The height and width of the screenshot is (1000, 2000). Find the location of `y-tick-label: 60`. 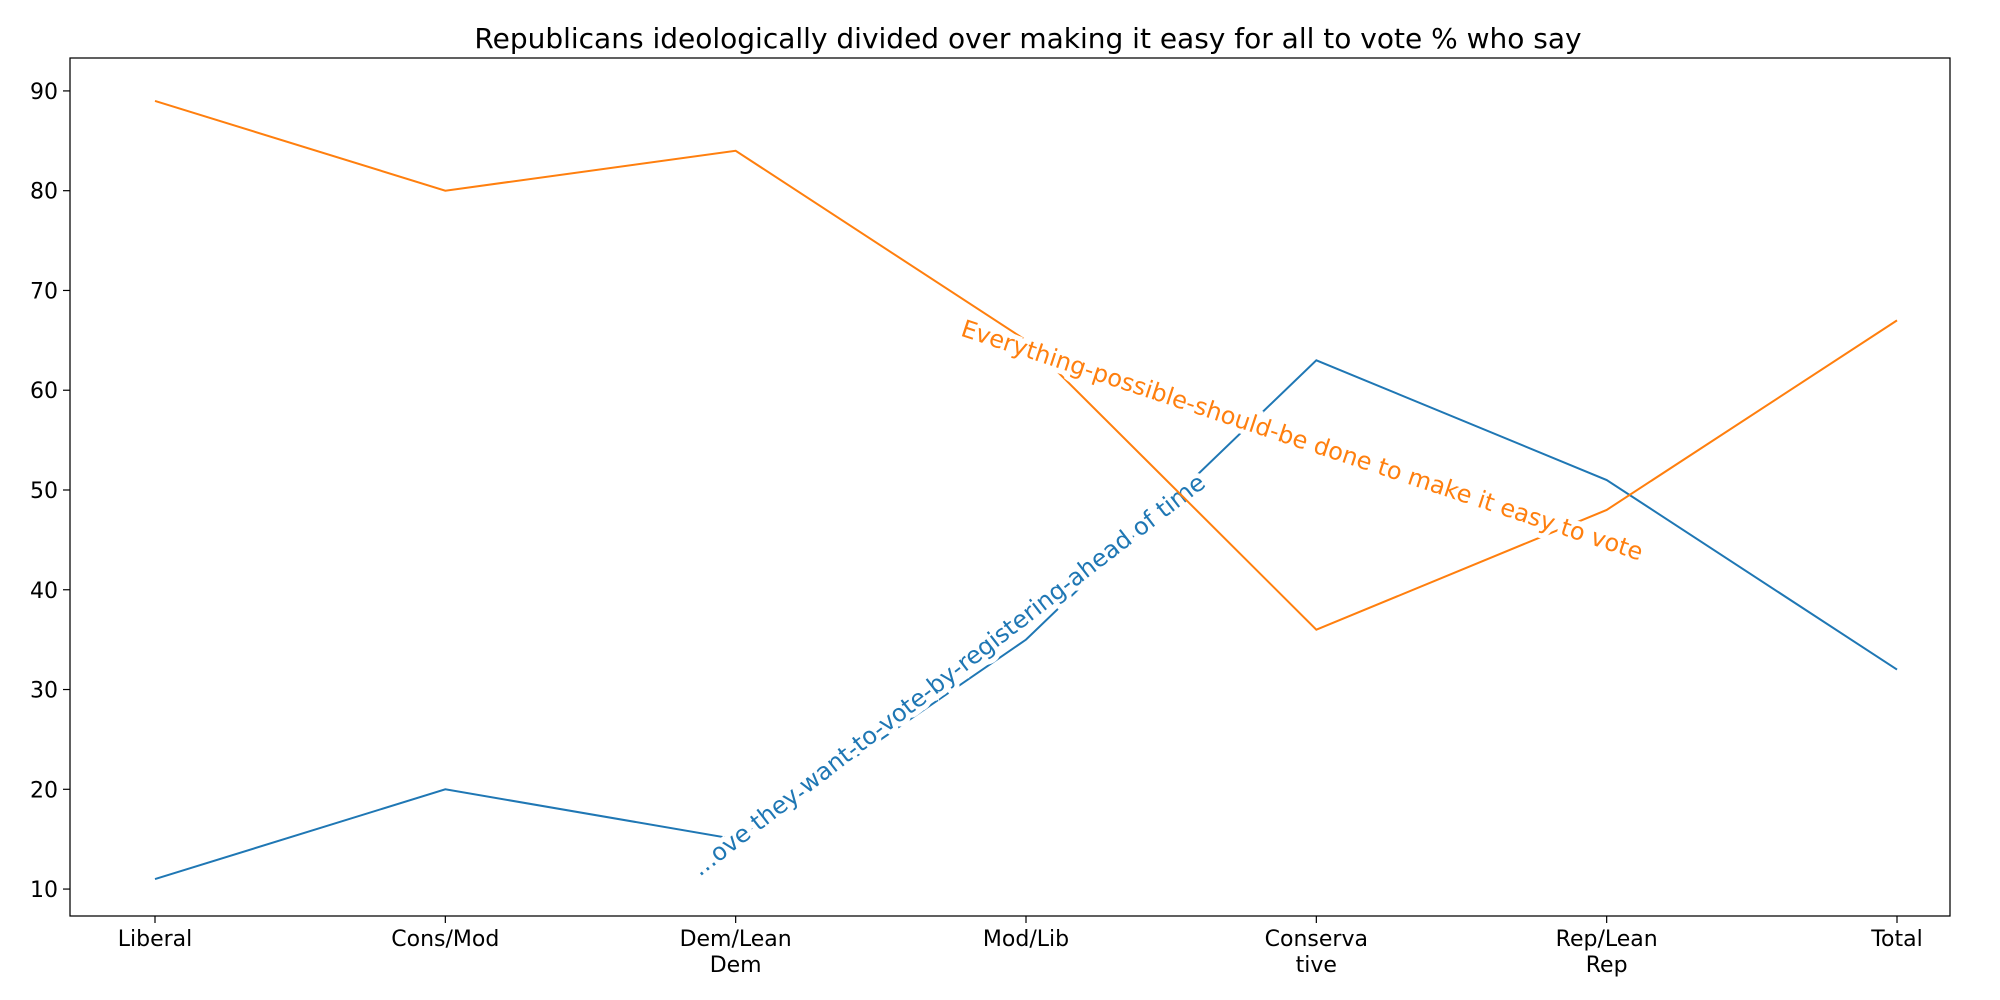

y-tick-label: 60 is located at coordinates (44, 391).